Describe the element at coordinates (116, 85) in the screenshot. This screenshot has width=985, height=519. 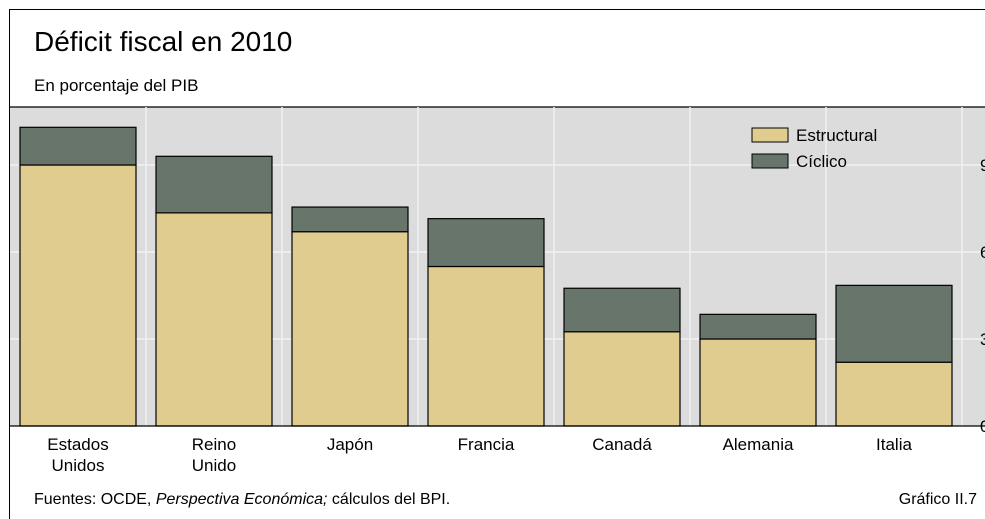
I see `chart-subtitle: En porcentaje del PIB` at that location.